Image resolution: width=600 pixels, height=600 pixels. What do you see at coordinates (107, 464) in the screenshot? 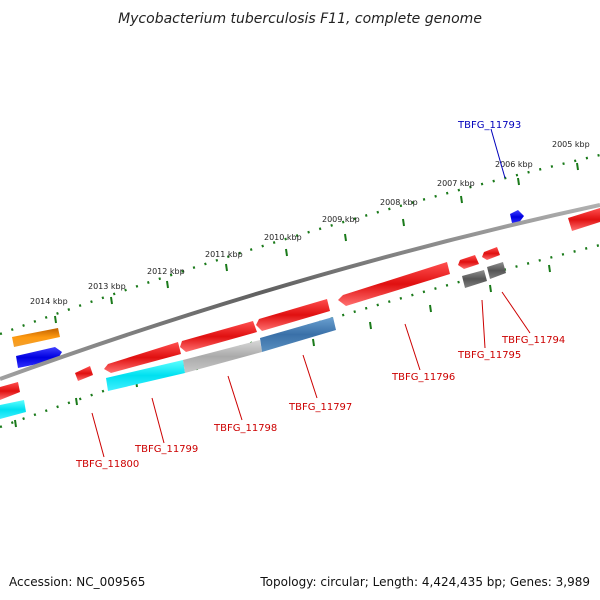
I see `label-tbfg-11800: TBFG_11800` at bounding box center [107, 464].